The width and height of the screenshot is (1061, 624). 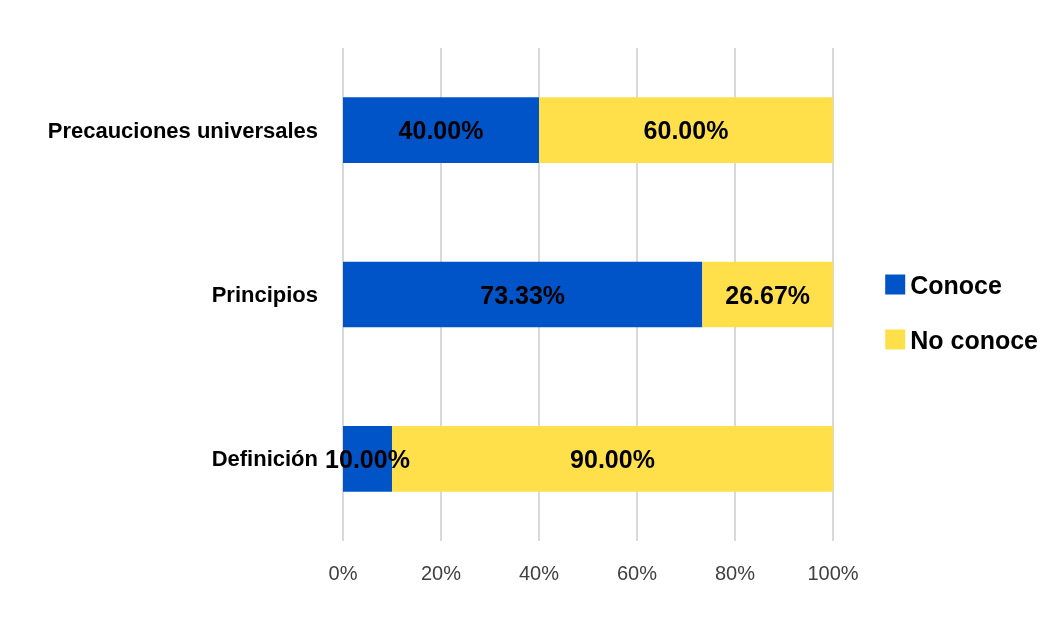 I want to click on data-label: 26.67%, so click(x=768, y=294).